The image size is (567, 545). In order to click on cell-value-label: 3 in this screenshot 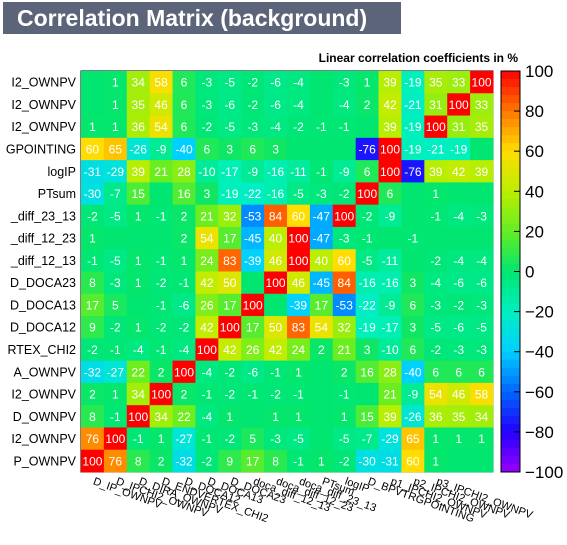, I will do `click(367, 350)`.